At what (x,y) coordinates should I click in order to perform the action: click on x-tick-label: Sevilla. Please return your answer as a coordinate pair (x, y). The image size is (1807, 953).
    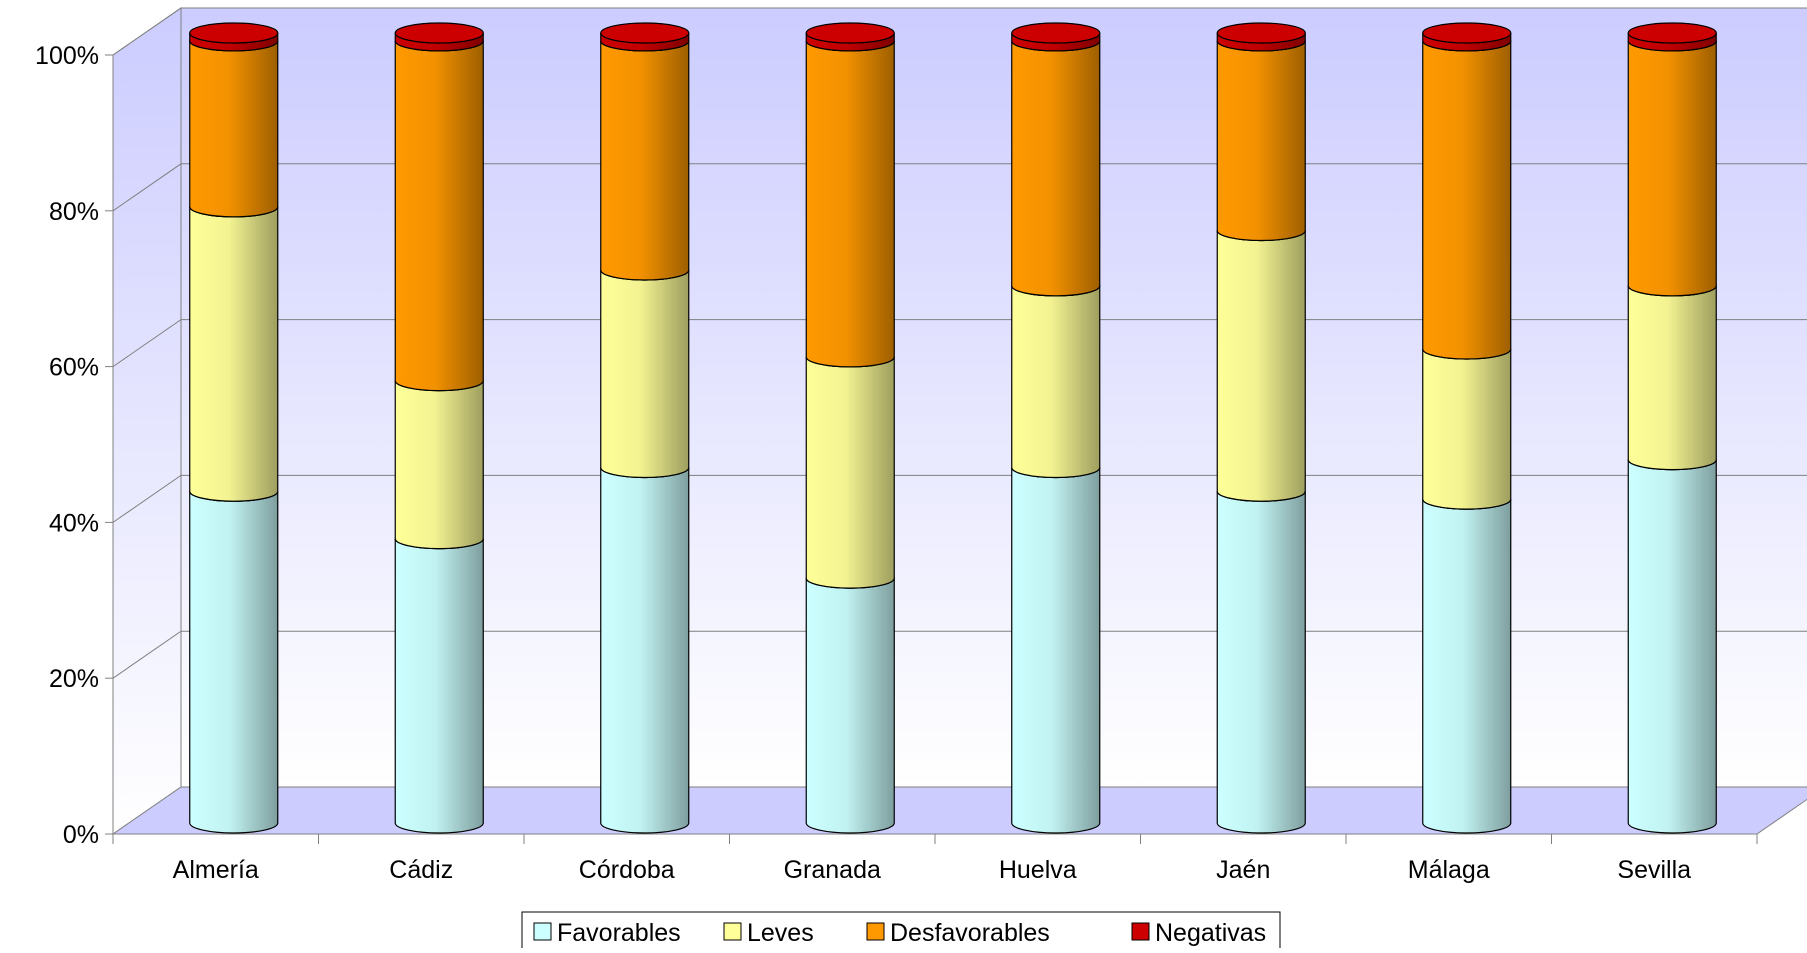
    Looking at the image, I should click on (1654, 870).